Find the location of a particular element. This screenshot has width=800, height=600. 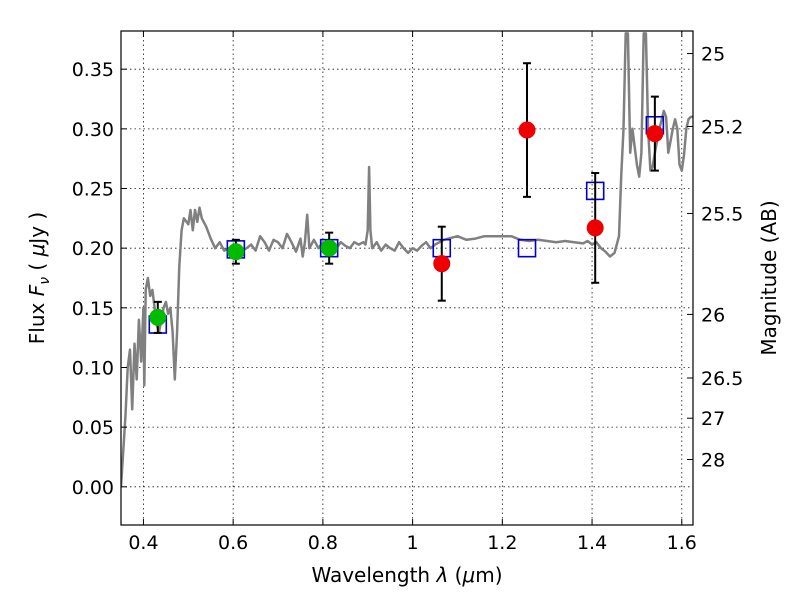

y-axis-label-mu: μ is located at coordinates (37, 251).